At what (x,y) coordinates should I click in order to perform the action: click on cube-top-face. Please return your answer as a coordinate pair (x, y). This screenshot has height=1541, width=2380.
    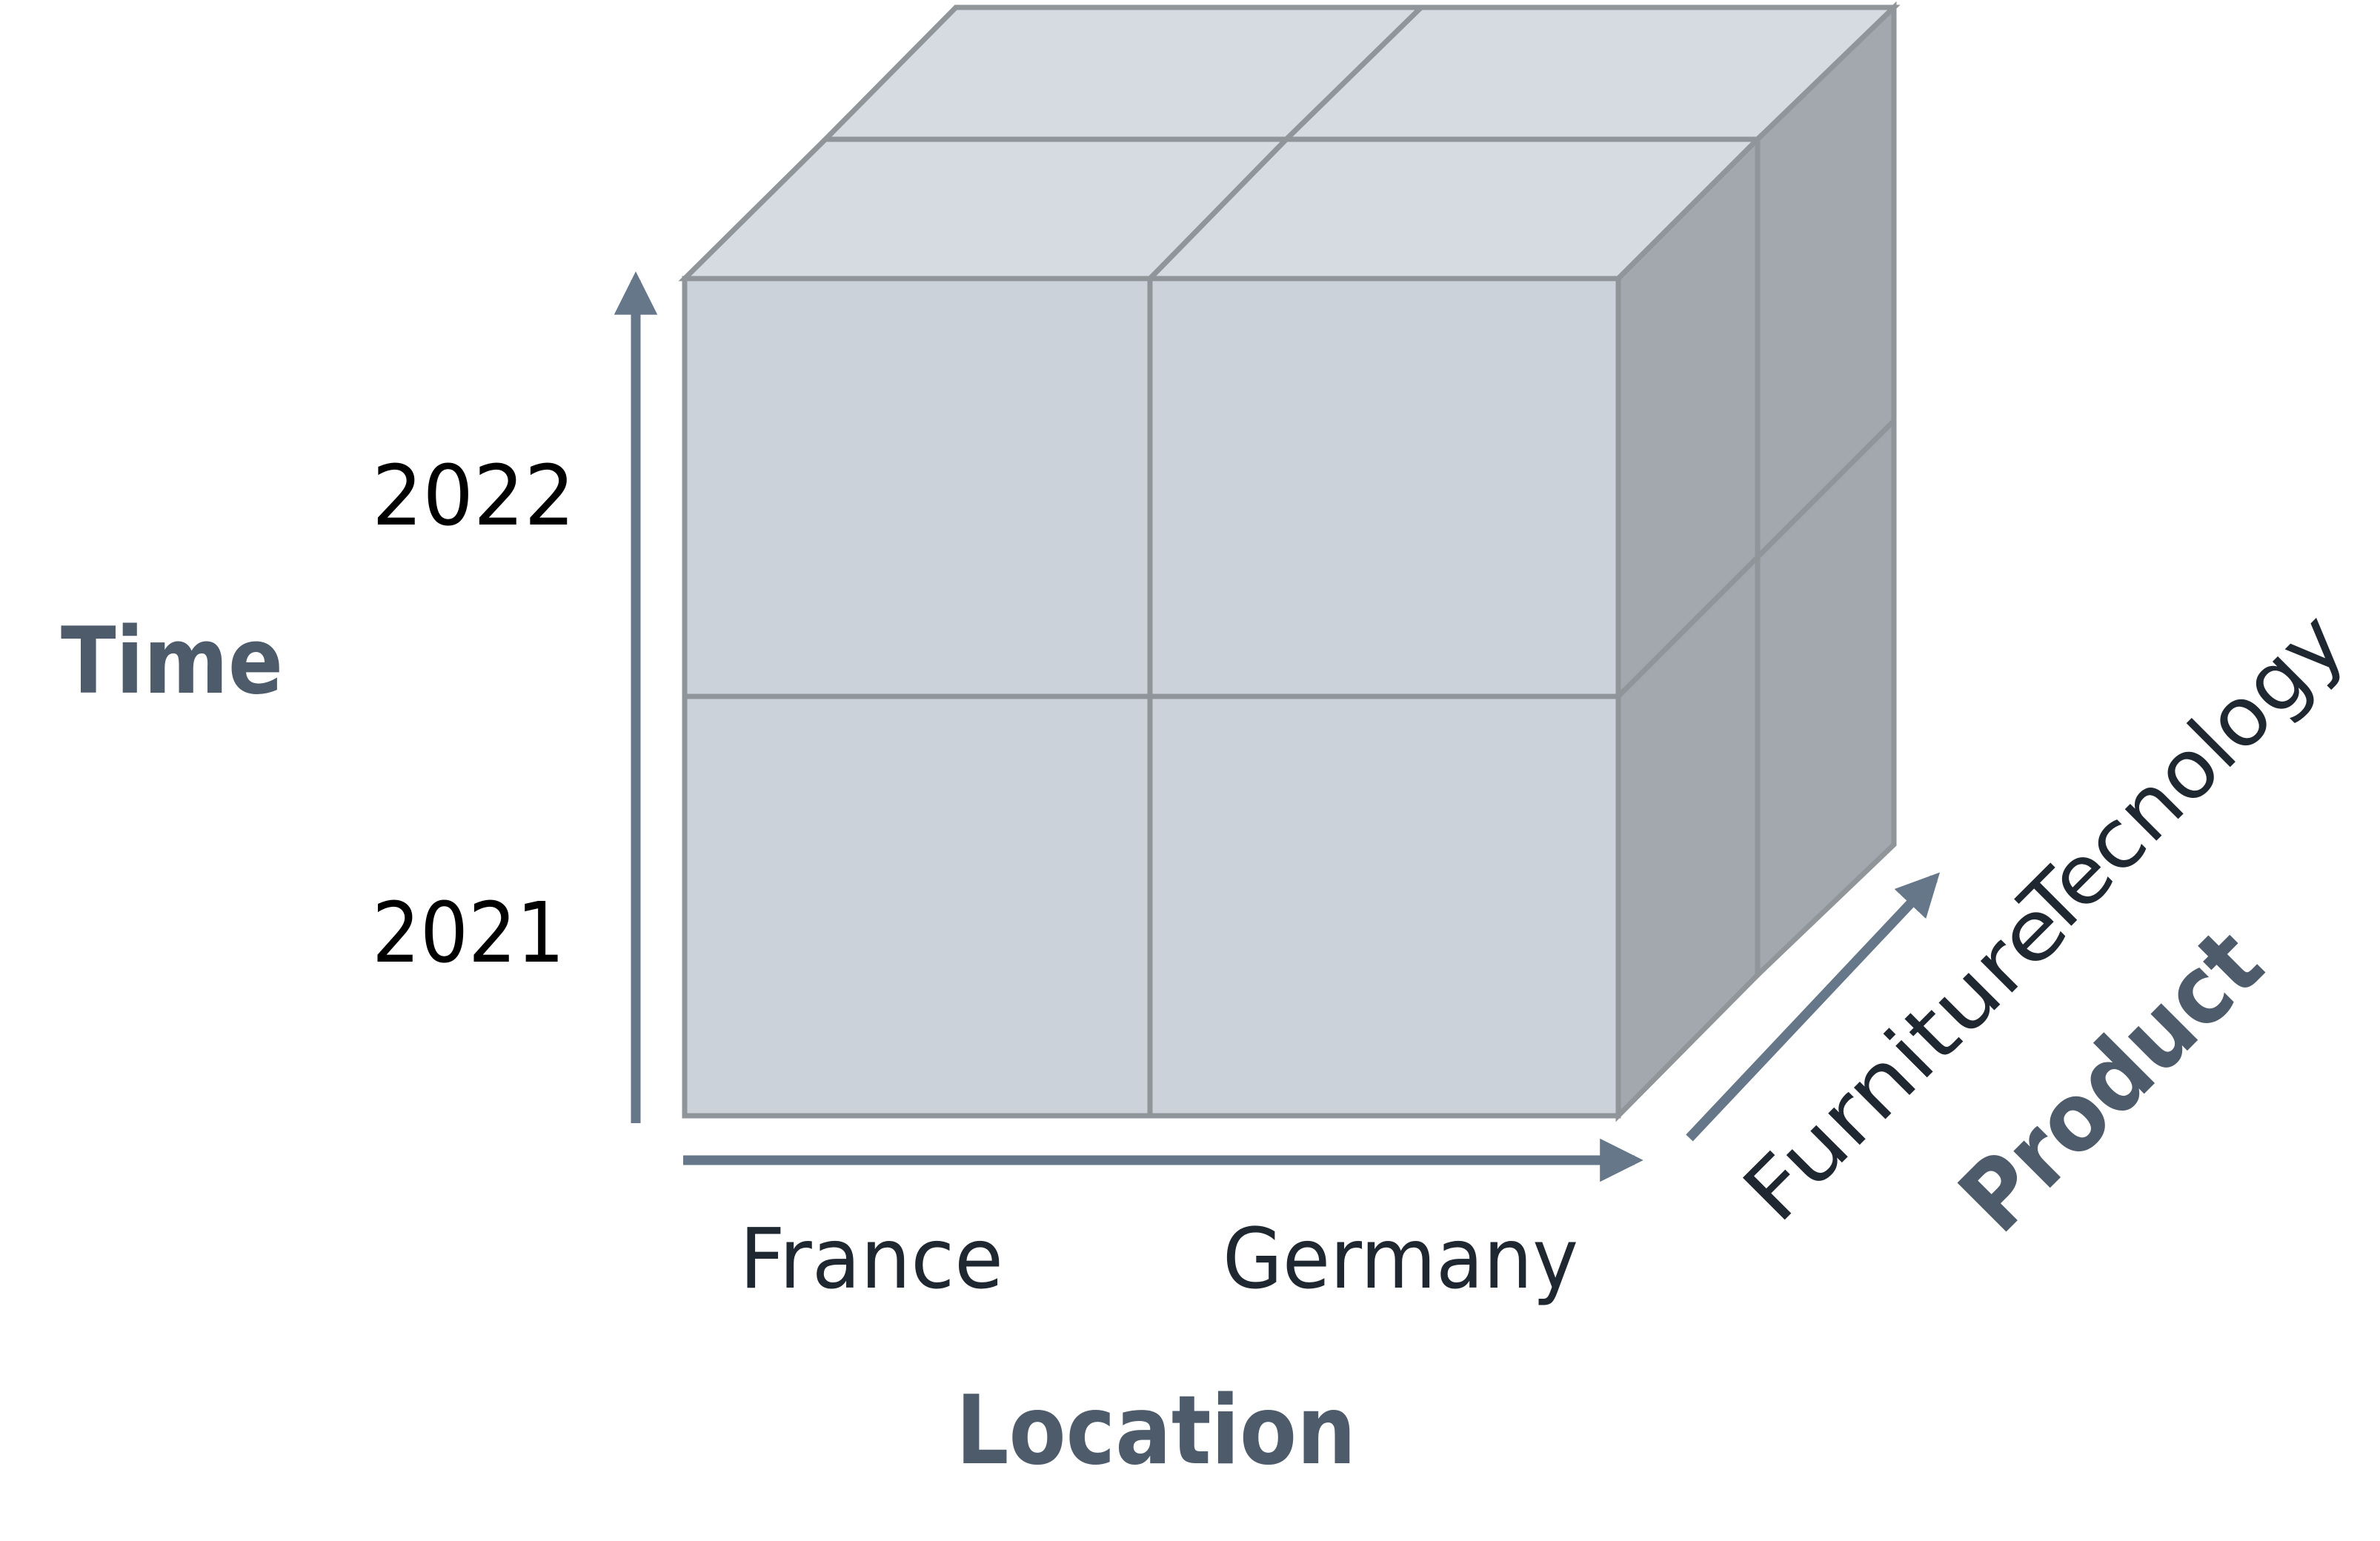
    Looking at the image, I should click on (1289, 143).